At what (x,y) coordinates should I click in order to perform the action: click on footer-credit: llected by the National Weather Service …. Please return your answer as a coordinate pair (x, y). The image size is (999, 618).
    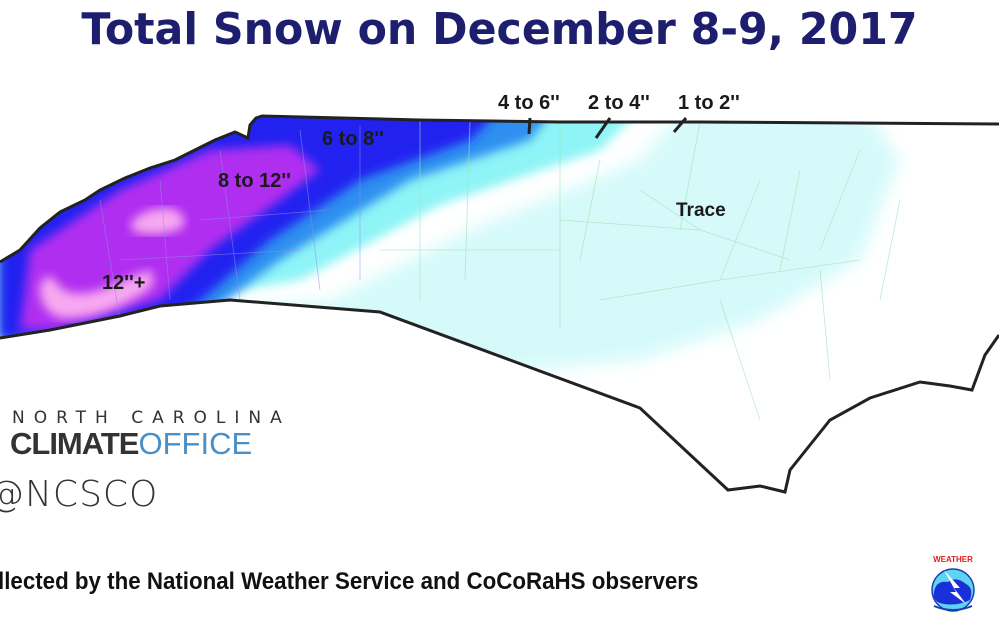
    Looking at the image, I should click on (349, 581).